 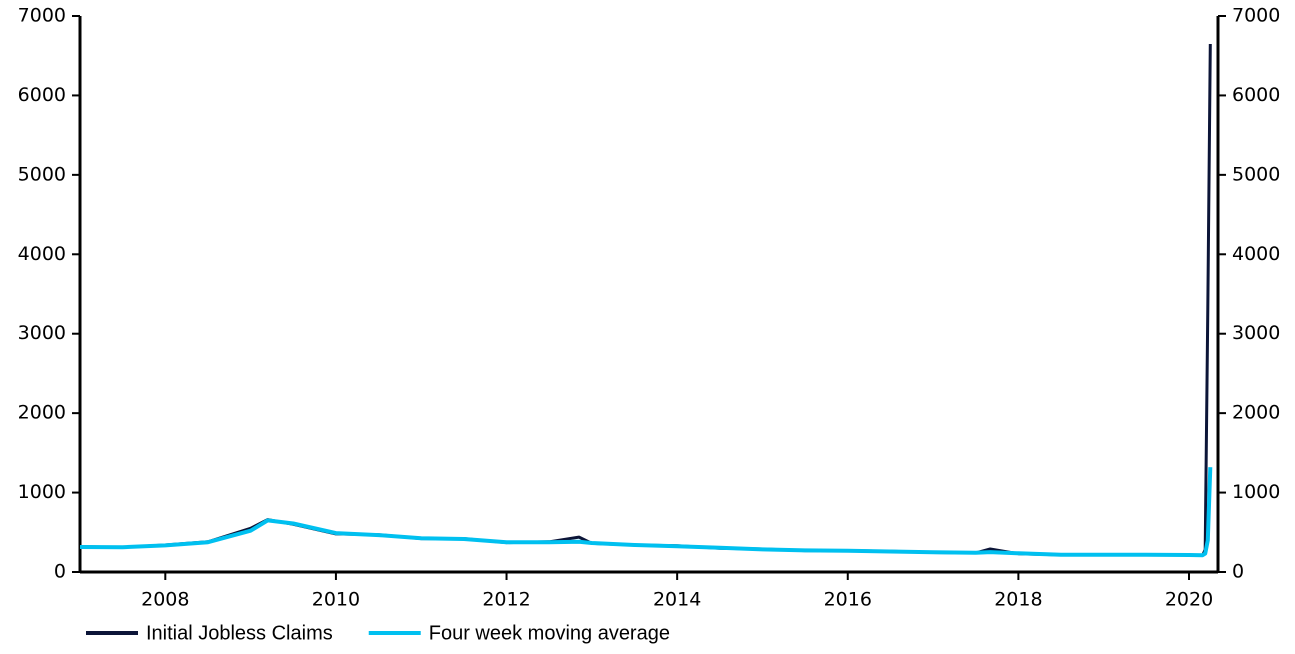 I want to click on legend-label: Four week moving average, so click(x=549, y=633).